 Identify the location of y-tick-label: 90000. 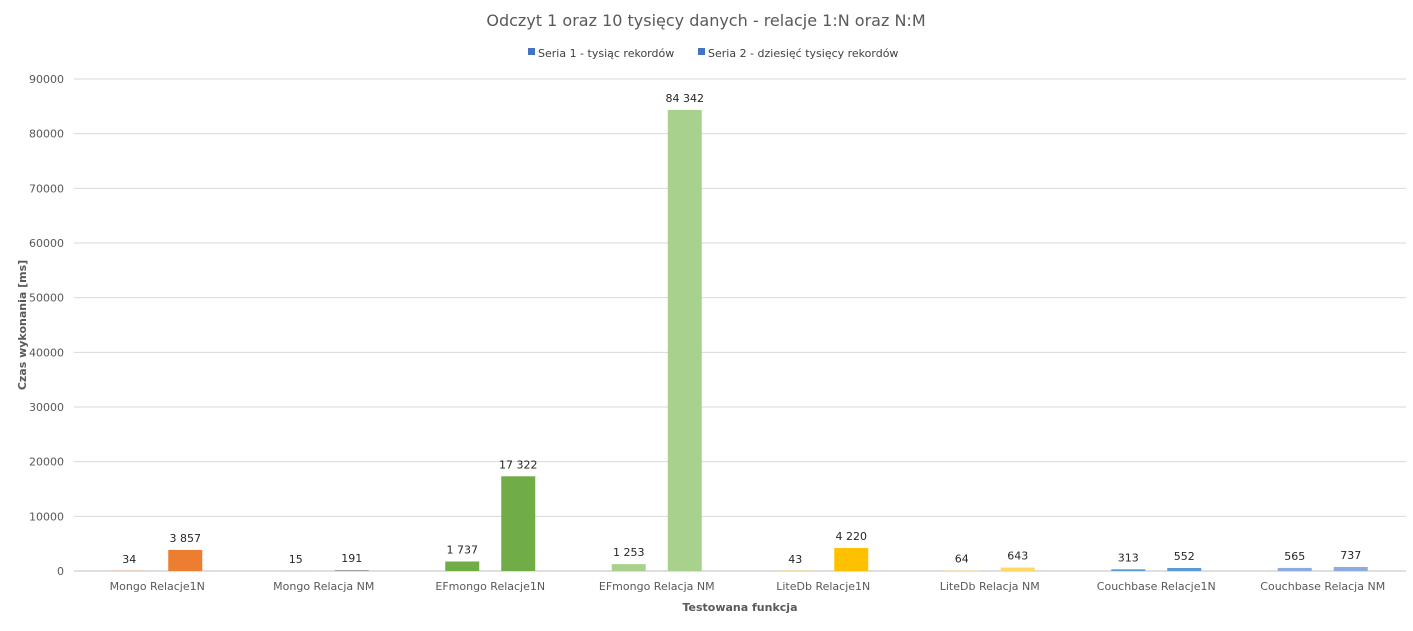
(46, 79).